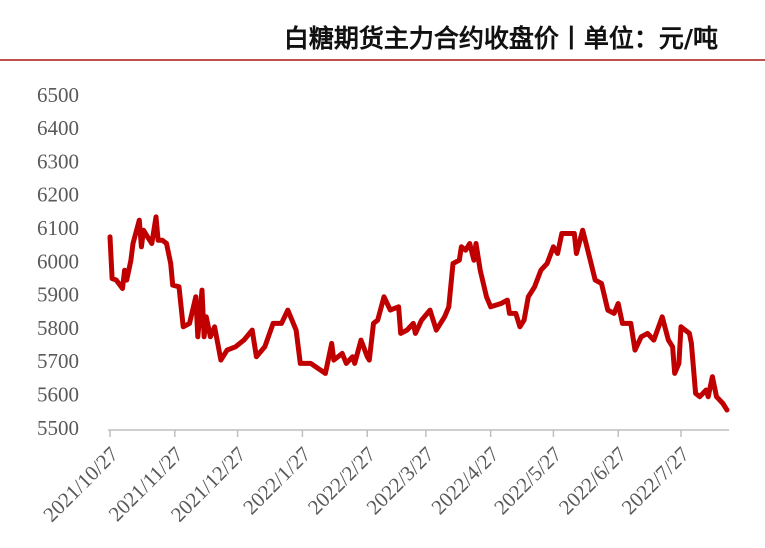 The image size is (765, 548). I want to click on y-tick-label: 6300, so click(58, 161).